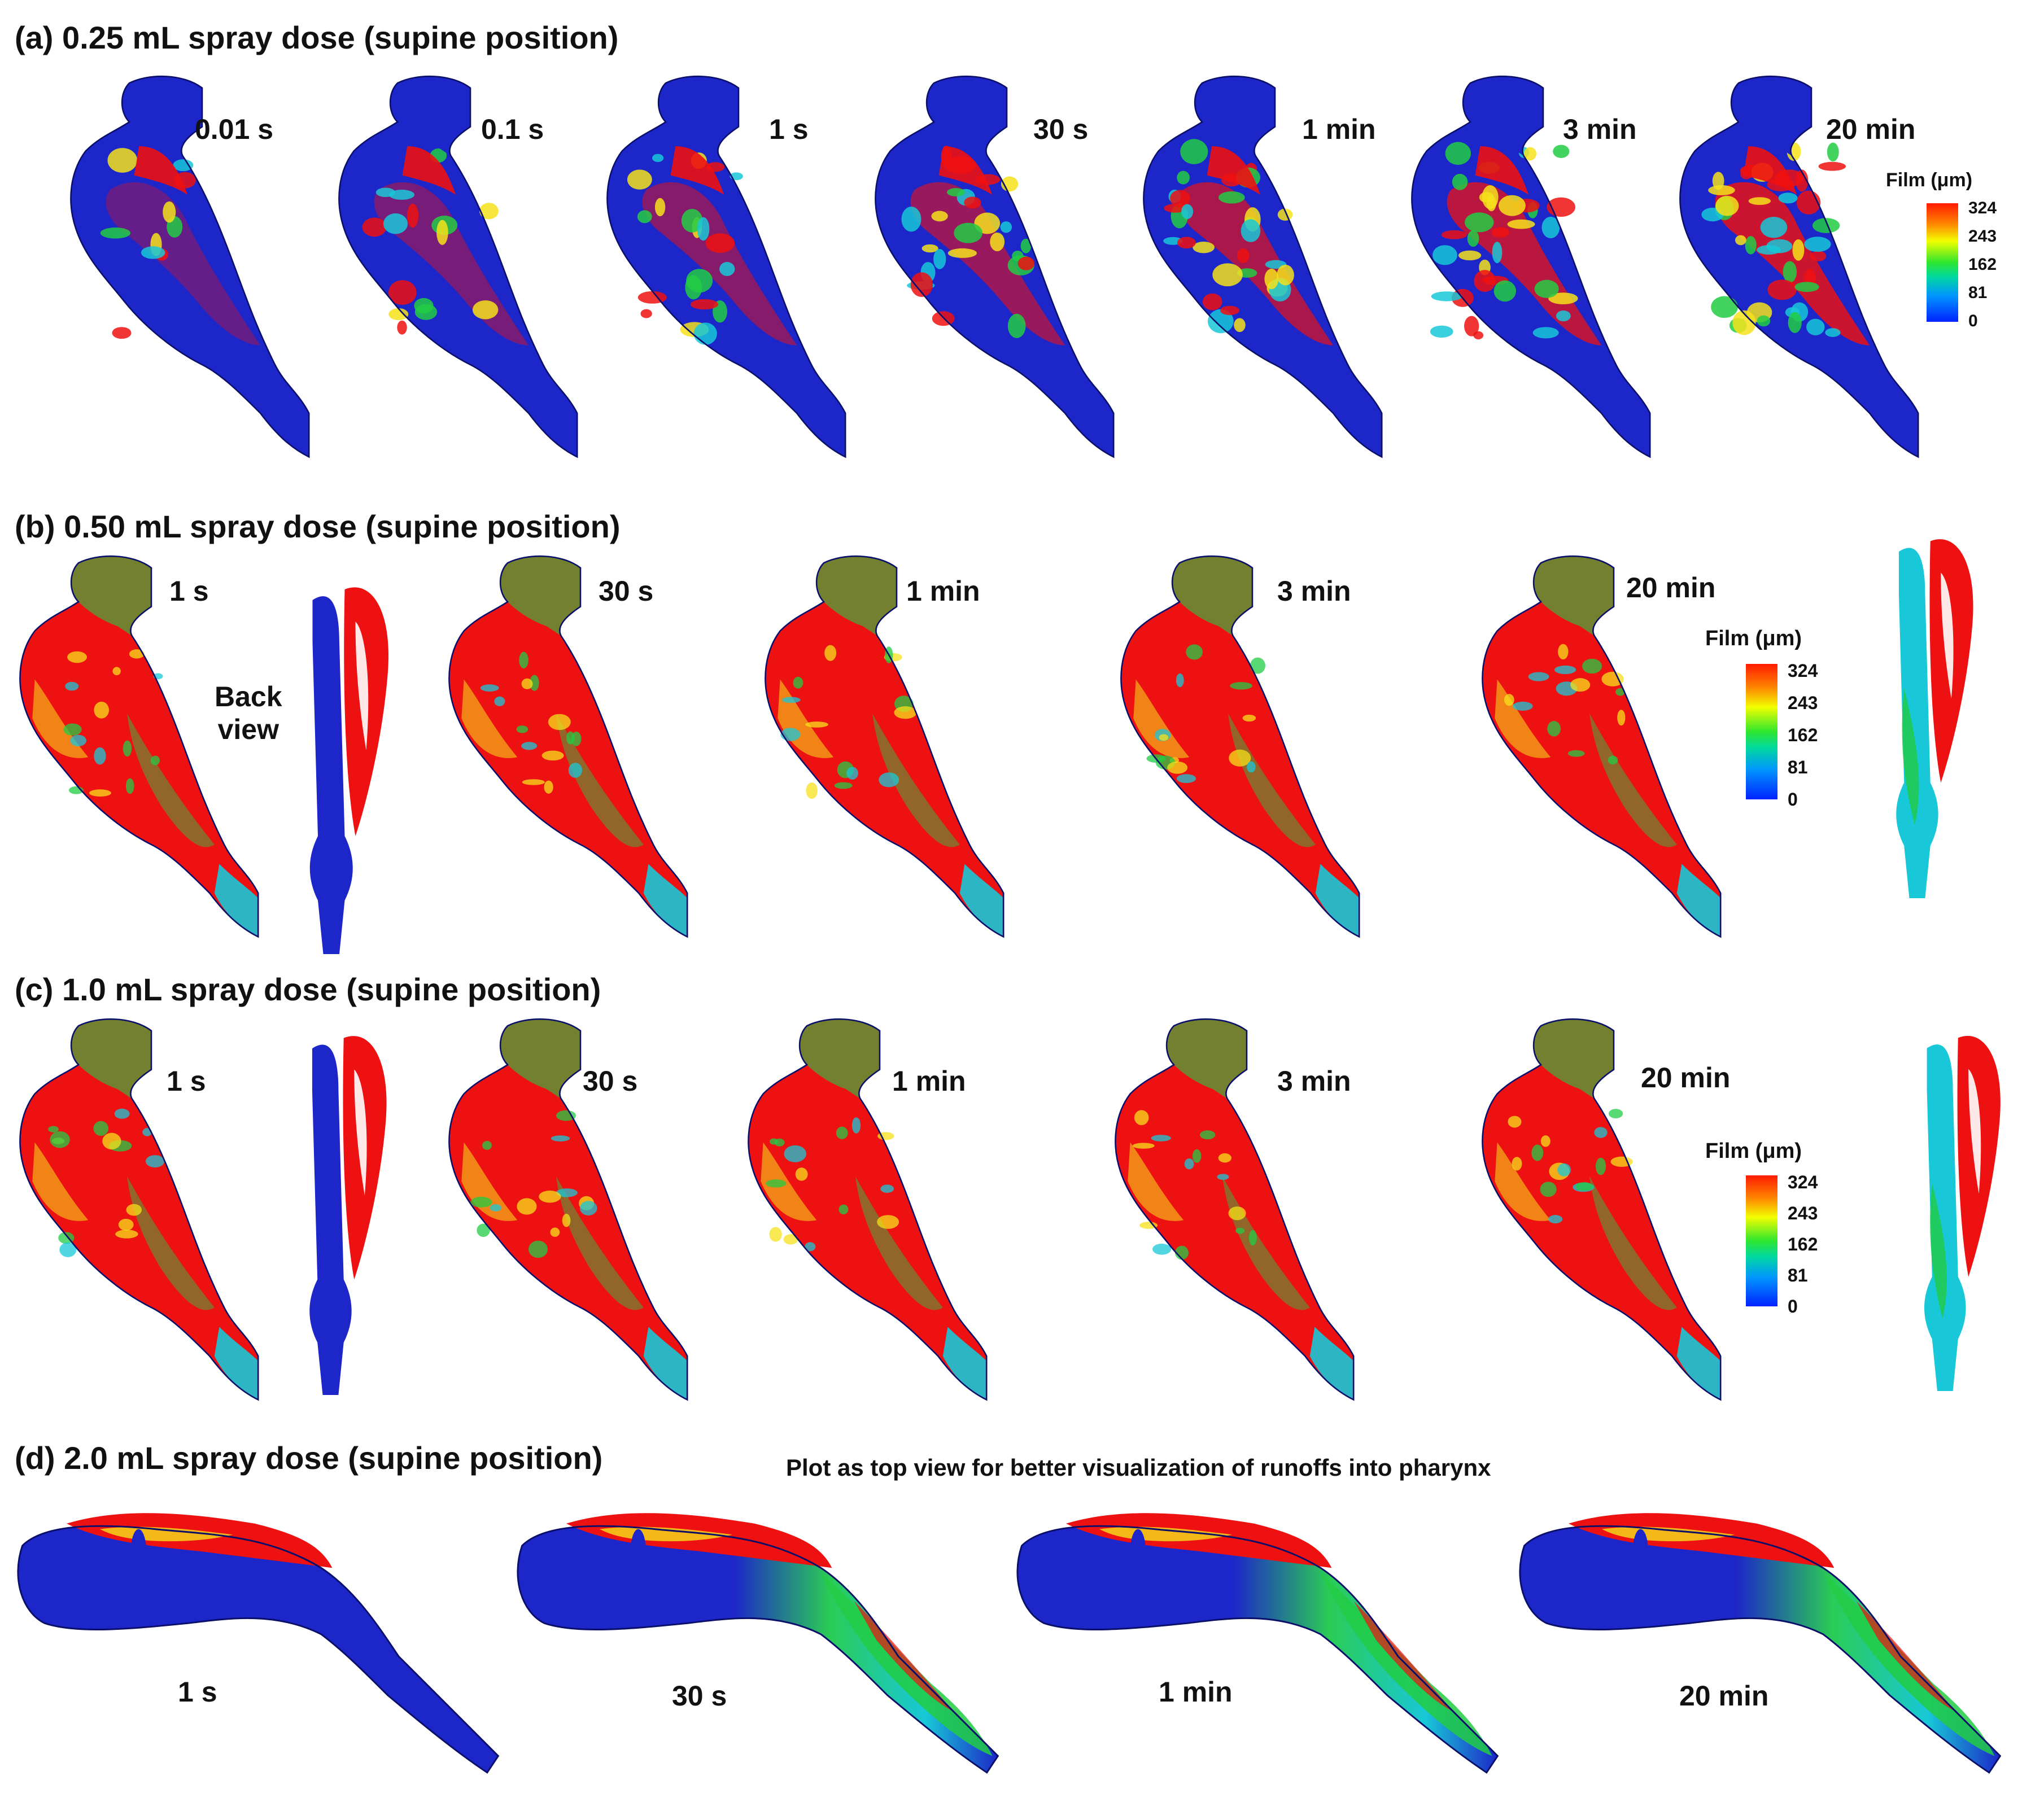 The height and width of the screenshot is (1815, 2044). What do you see at coordinates (309, 1458) in the screenshot?
I see `section-d-title: (d) 2.0 mL spray dose (supine position)` at bounding box center [309, 1458].